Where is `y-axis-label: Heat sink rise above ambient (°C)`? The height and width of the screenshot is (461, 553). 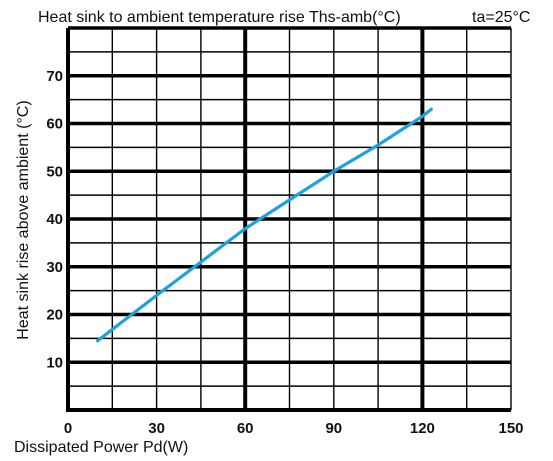
y-axis-label: Heat sink rise above ambient (°C) is located at coordinates (23, 219).